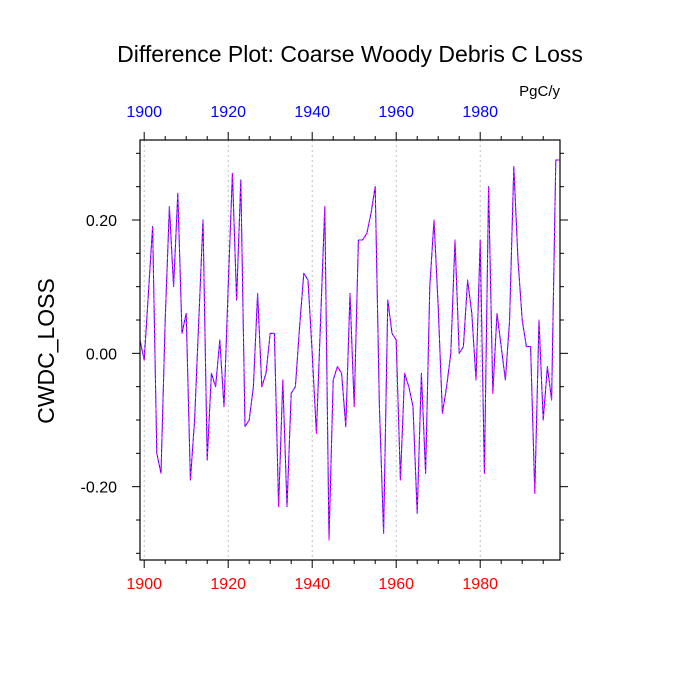 The height and width of the screenshot is (700, 700). I want to click on x-tick-label-top: 1920, so click(228, 112).